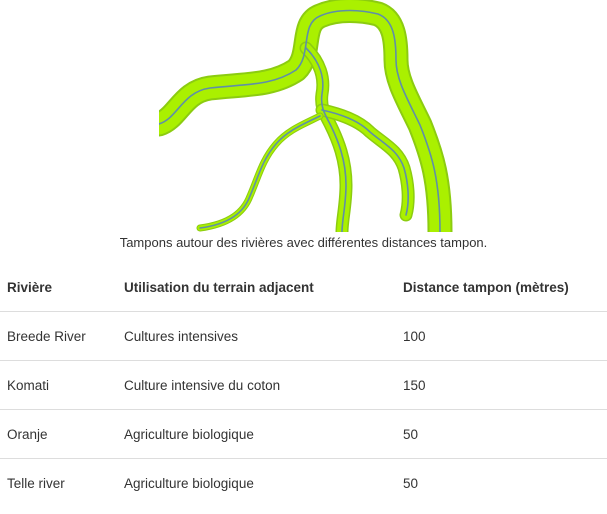 This screenshot has width=607, height=514. I want to click on table-row: Komati Culture intensive du coton 150, so click(303, 385).